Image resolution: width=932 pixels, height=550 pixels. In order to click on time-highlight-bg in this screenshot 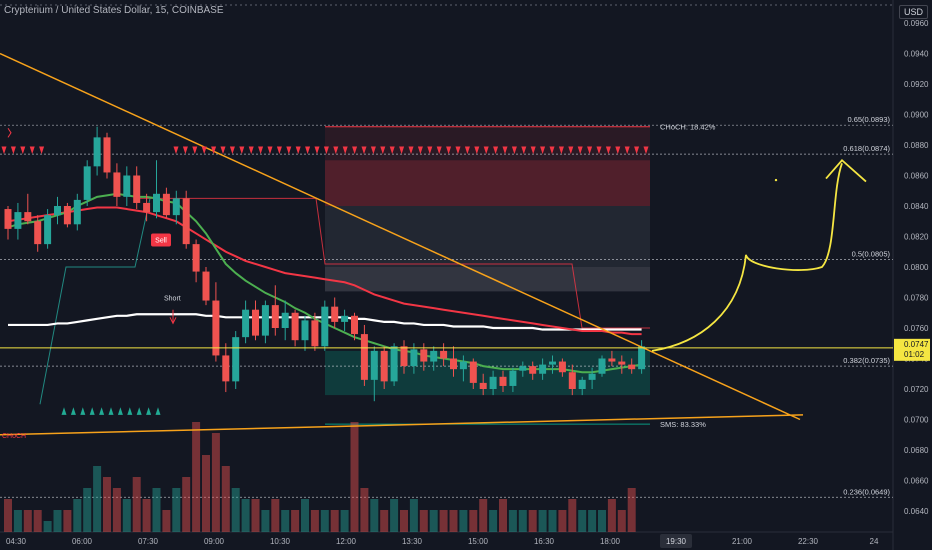, I will do `click(676, 541)`.